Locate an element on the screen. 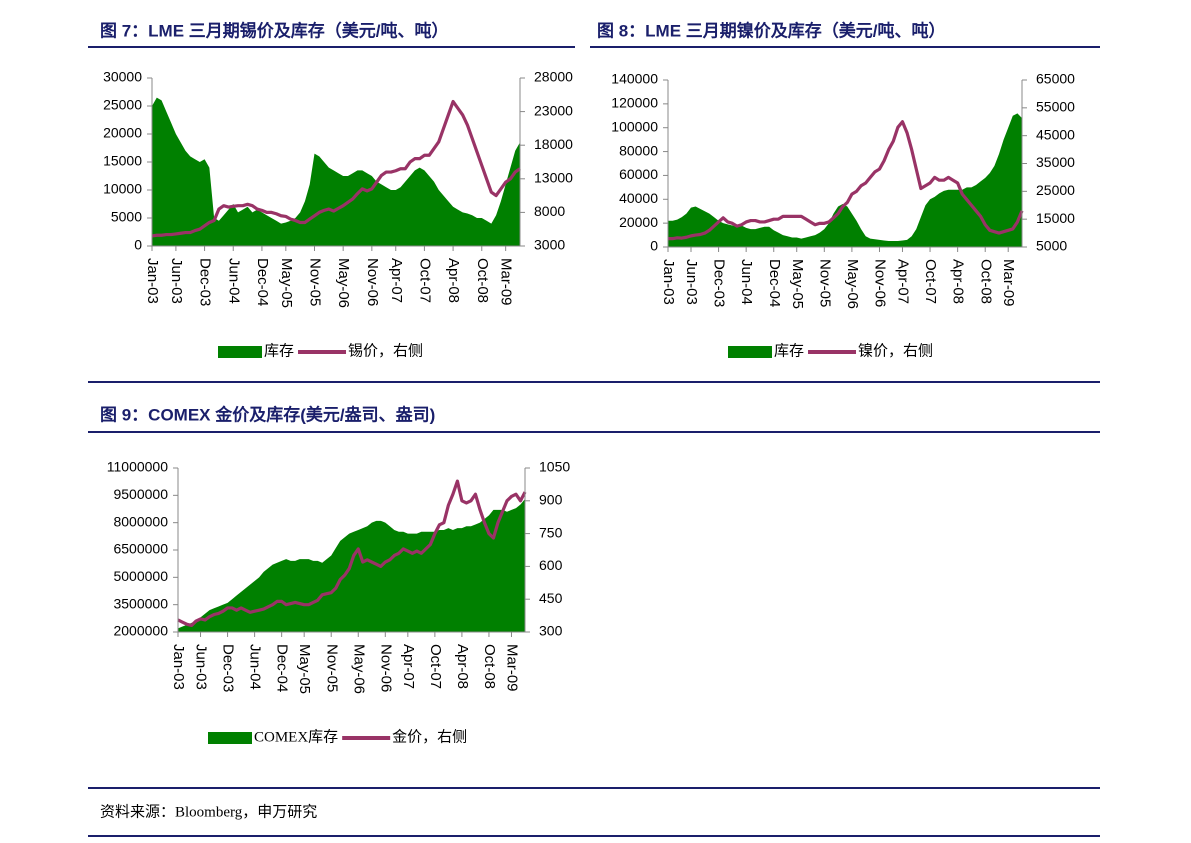  y-tick-label: 3500000 is located at coordinates (140, 603).